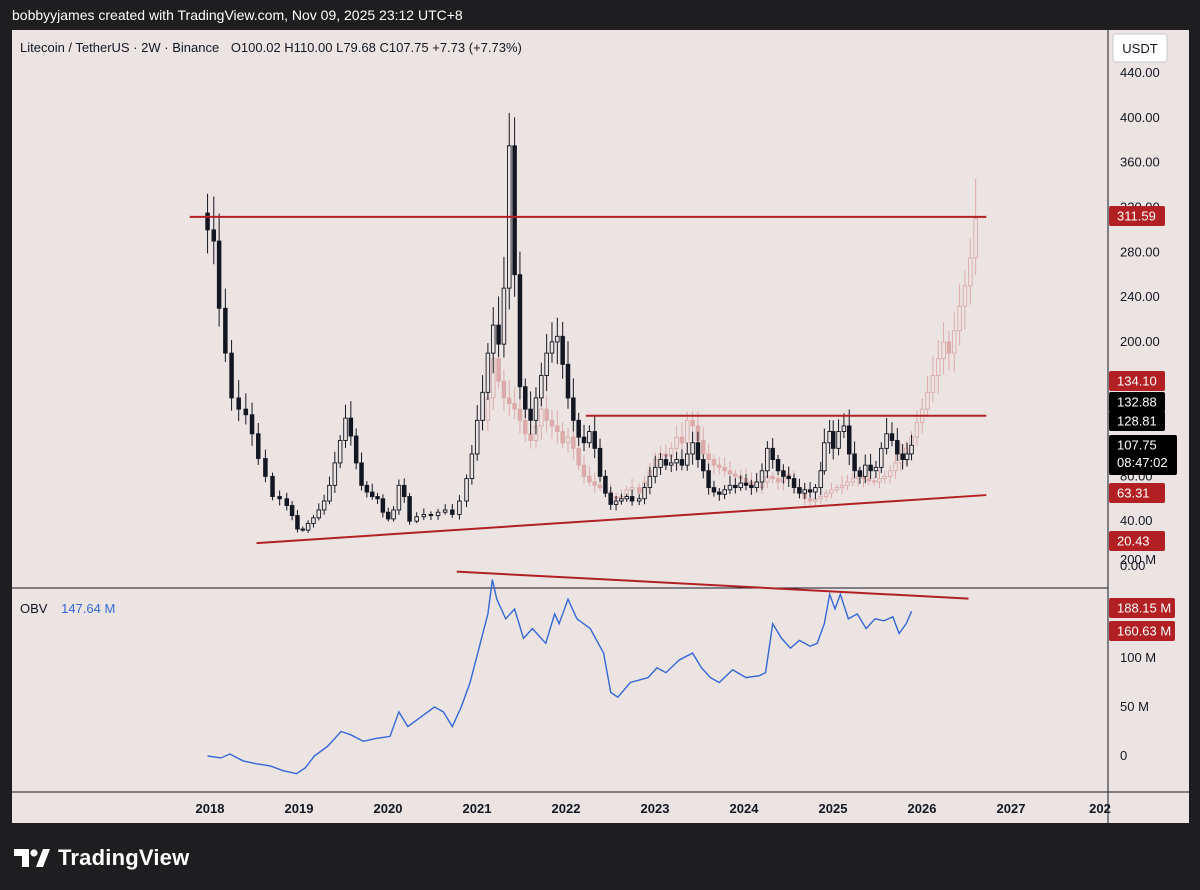 The width and height of the screenshot is (1200, 890). Describe the element at coordinates (1142, 631) in the screenshot. I see `obv-badge-bg` at that location.